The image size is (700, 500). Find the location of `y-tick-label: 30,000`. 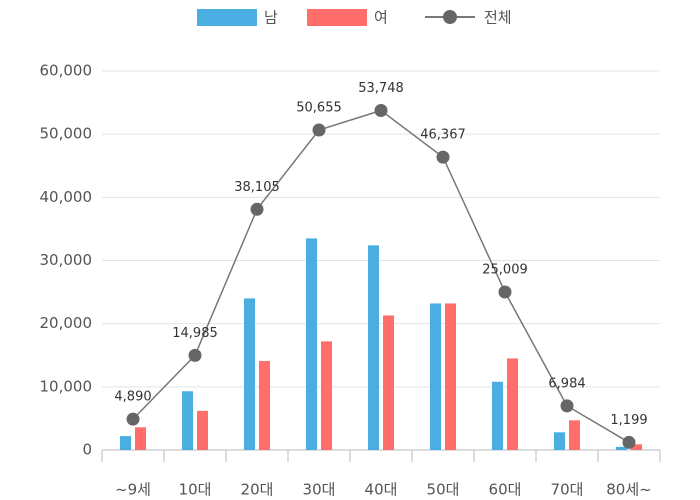

y-tick-label: 30,000 is located at coordinates (66, 260).